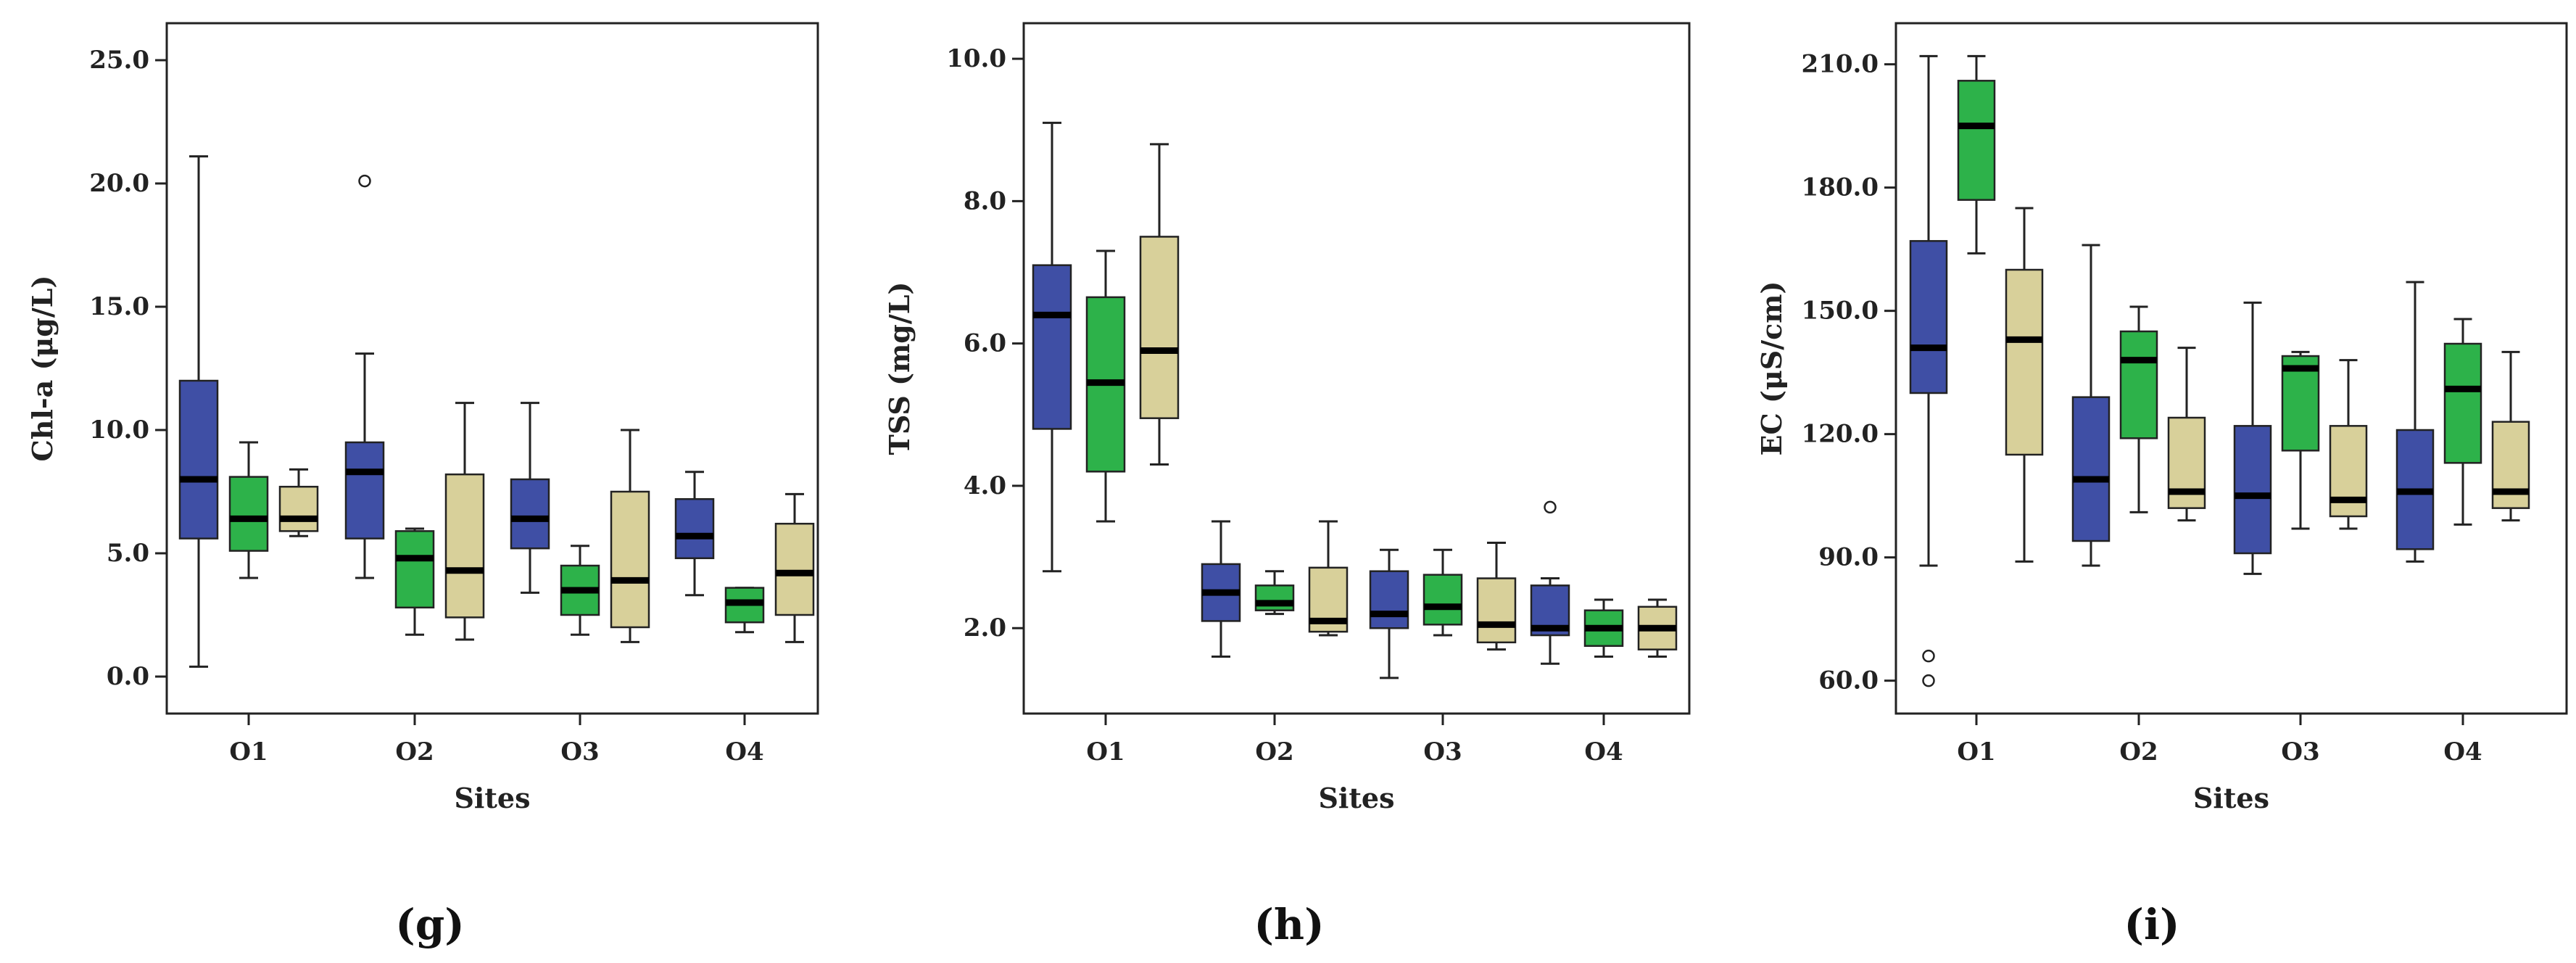 This screenshot has width=2576, height=963. Describe the element at coordinates (985, 344) in the screenshot. I see `y-tick-label: 6.0` at that location.